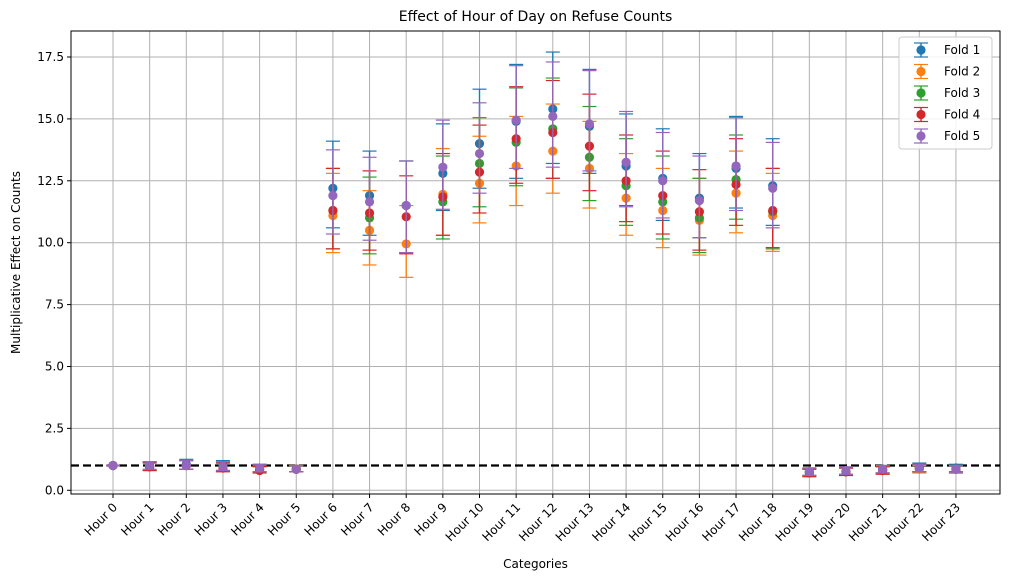 The width and height of the screenshot is (1010, 580). What do you see at coordinates (962, 72) in the screenshot?
I see `legend-label: Fold 2` at bounding box center [962, 72].